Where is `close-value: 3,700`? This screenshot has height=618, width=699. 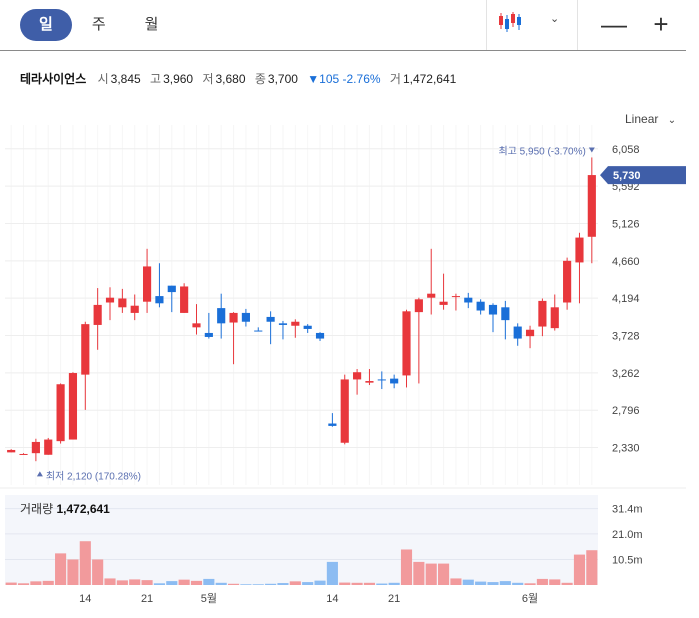 close-value: 3,700 is located at coordinates (282, 79).